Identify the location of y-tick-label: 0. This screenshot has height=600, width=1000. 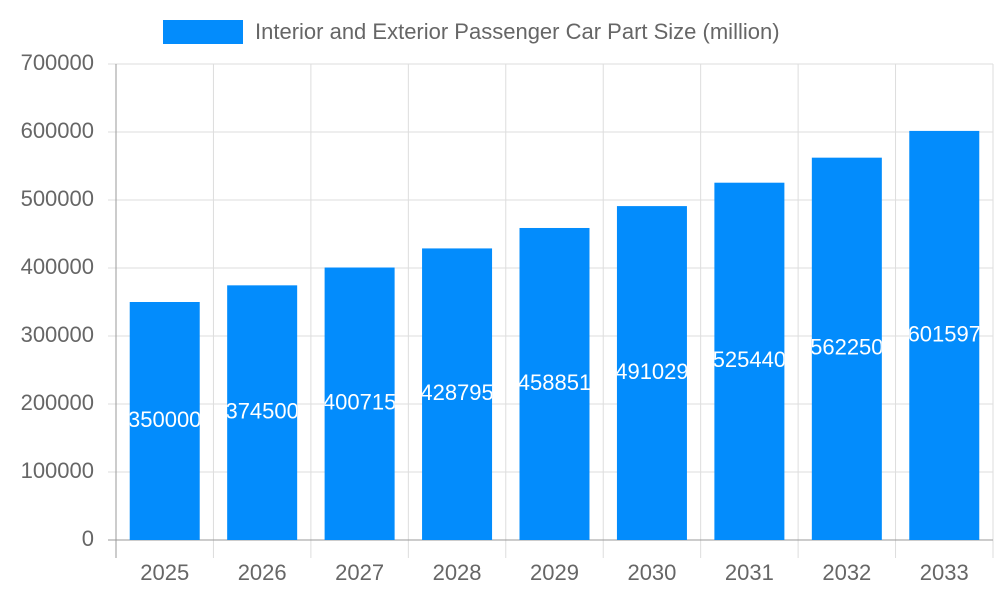
(88, 538).